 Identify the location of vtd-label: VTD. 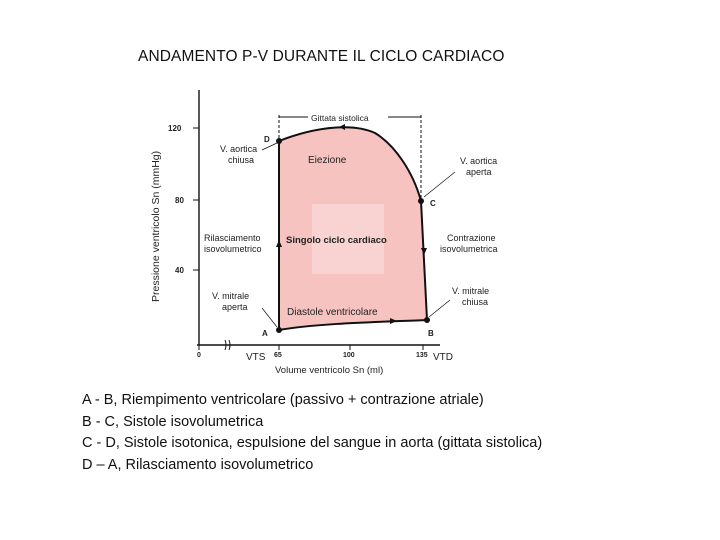
(443, 357).